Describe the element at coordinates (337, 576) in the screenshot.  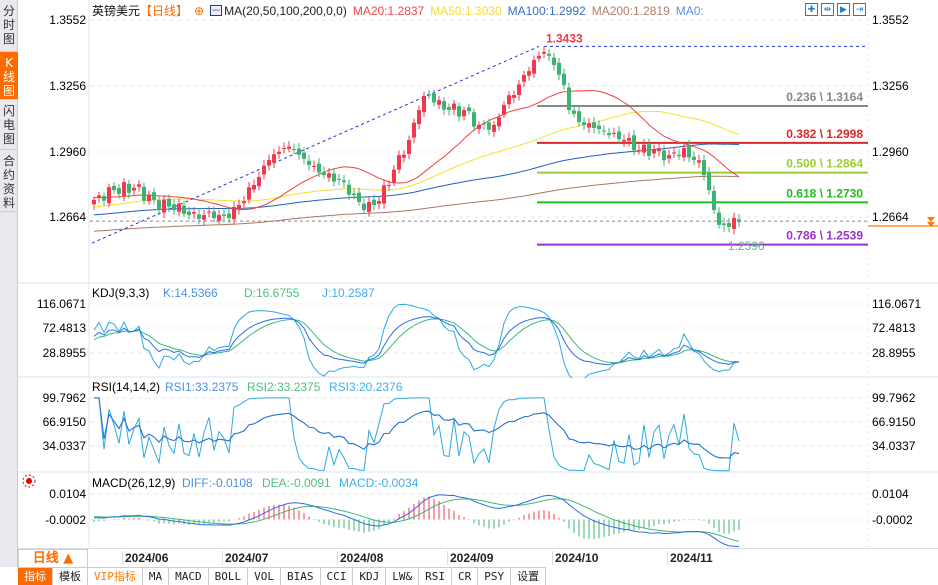
I see `tab-cci: CCI` at that location.